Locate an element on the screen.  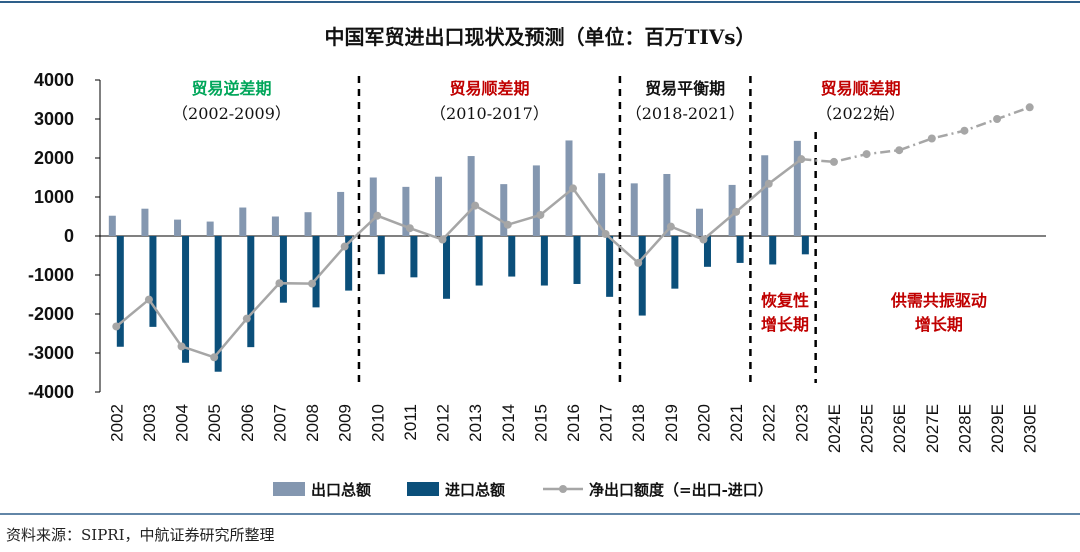
legend: 出口总额 进口总额 净出口额度（=出口-进口） is located at coordinates (523, 490).